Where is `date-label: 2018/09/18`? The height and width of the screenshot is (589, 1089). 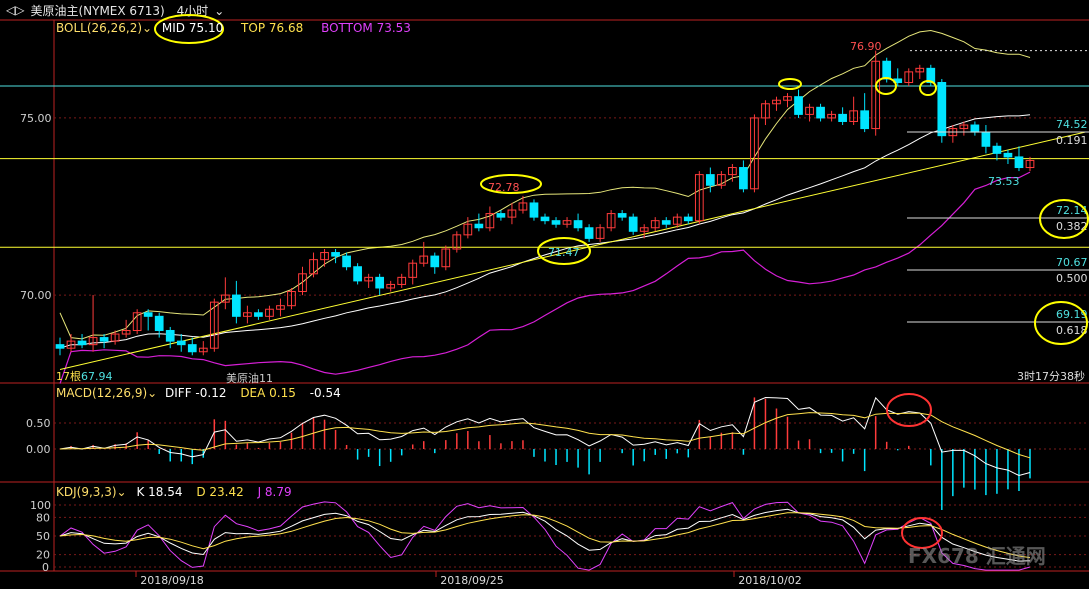 date-label: 2018/09/18 is located at coordinates (171, 580).